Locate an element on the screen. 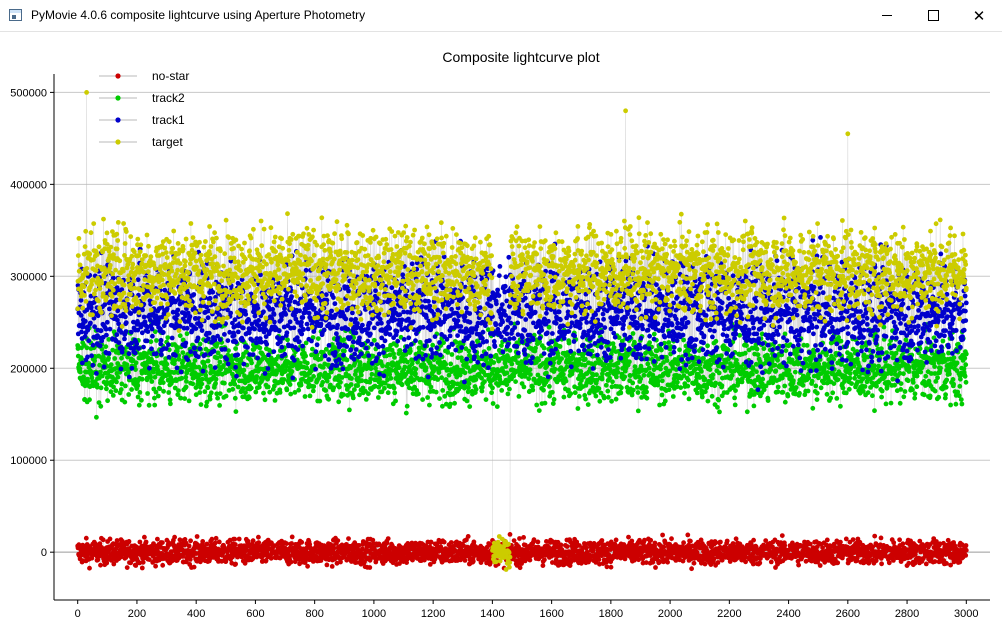 This screenshot has height=637, width=1002. point-no-star-2072 is located at coordinates (691, 568).